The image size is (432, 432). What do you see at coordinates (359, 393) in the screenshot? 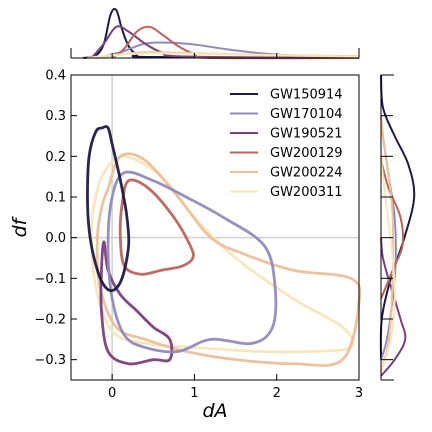
I see `x-tick-label: 3` at bounding box center [359, 393].